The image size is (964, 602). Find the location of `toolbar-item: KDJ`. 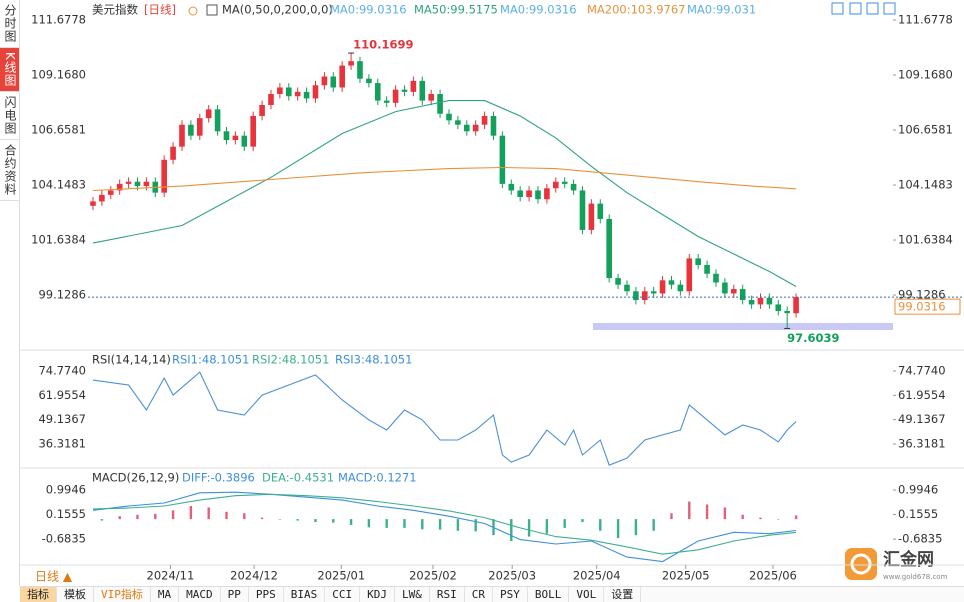

toolbar-item: KDJ is located at coordinates (377, 594).